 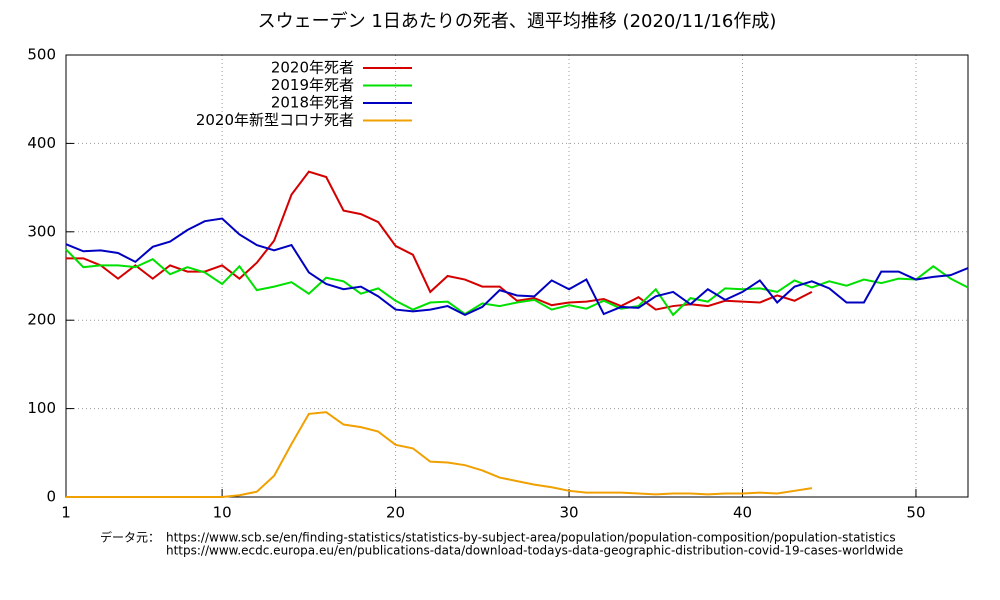 I want to click on y-tick-label: 400, so click(x=41, y=143).